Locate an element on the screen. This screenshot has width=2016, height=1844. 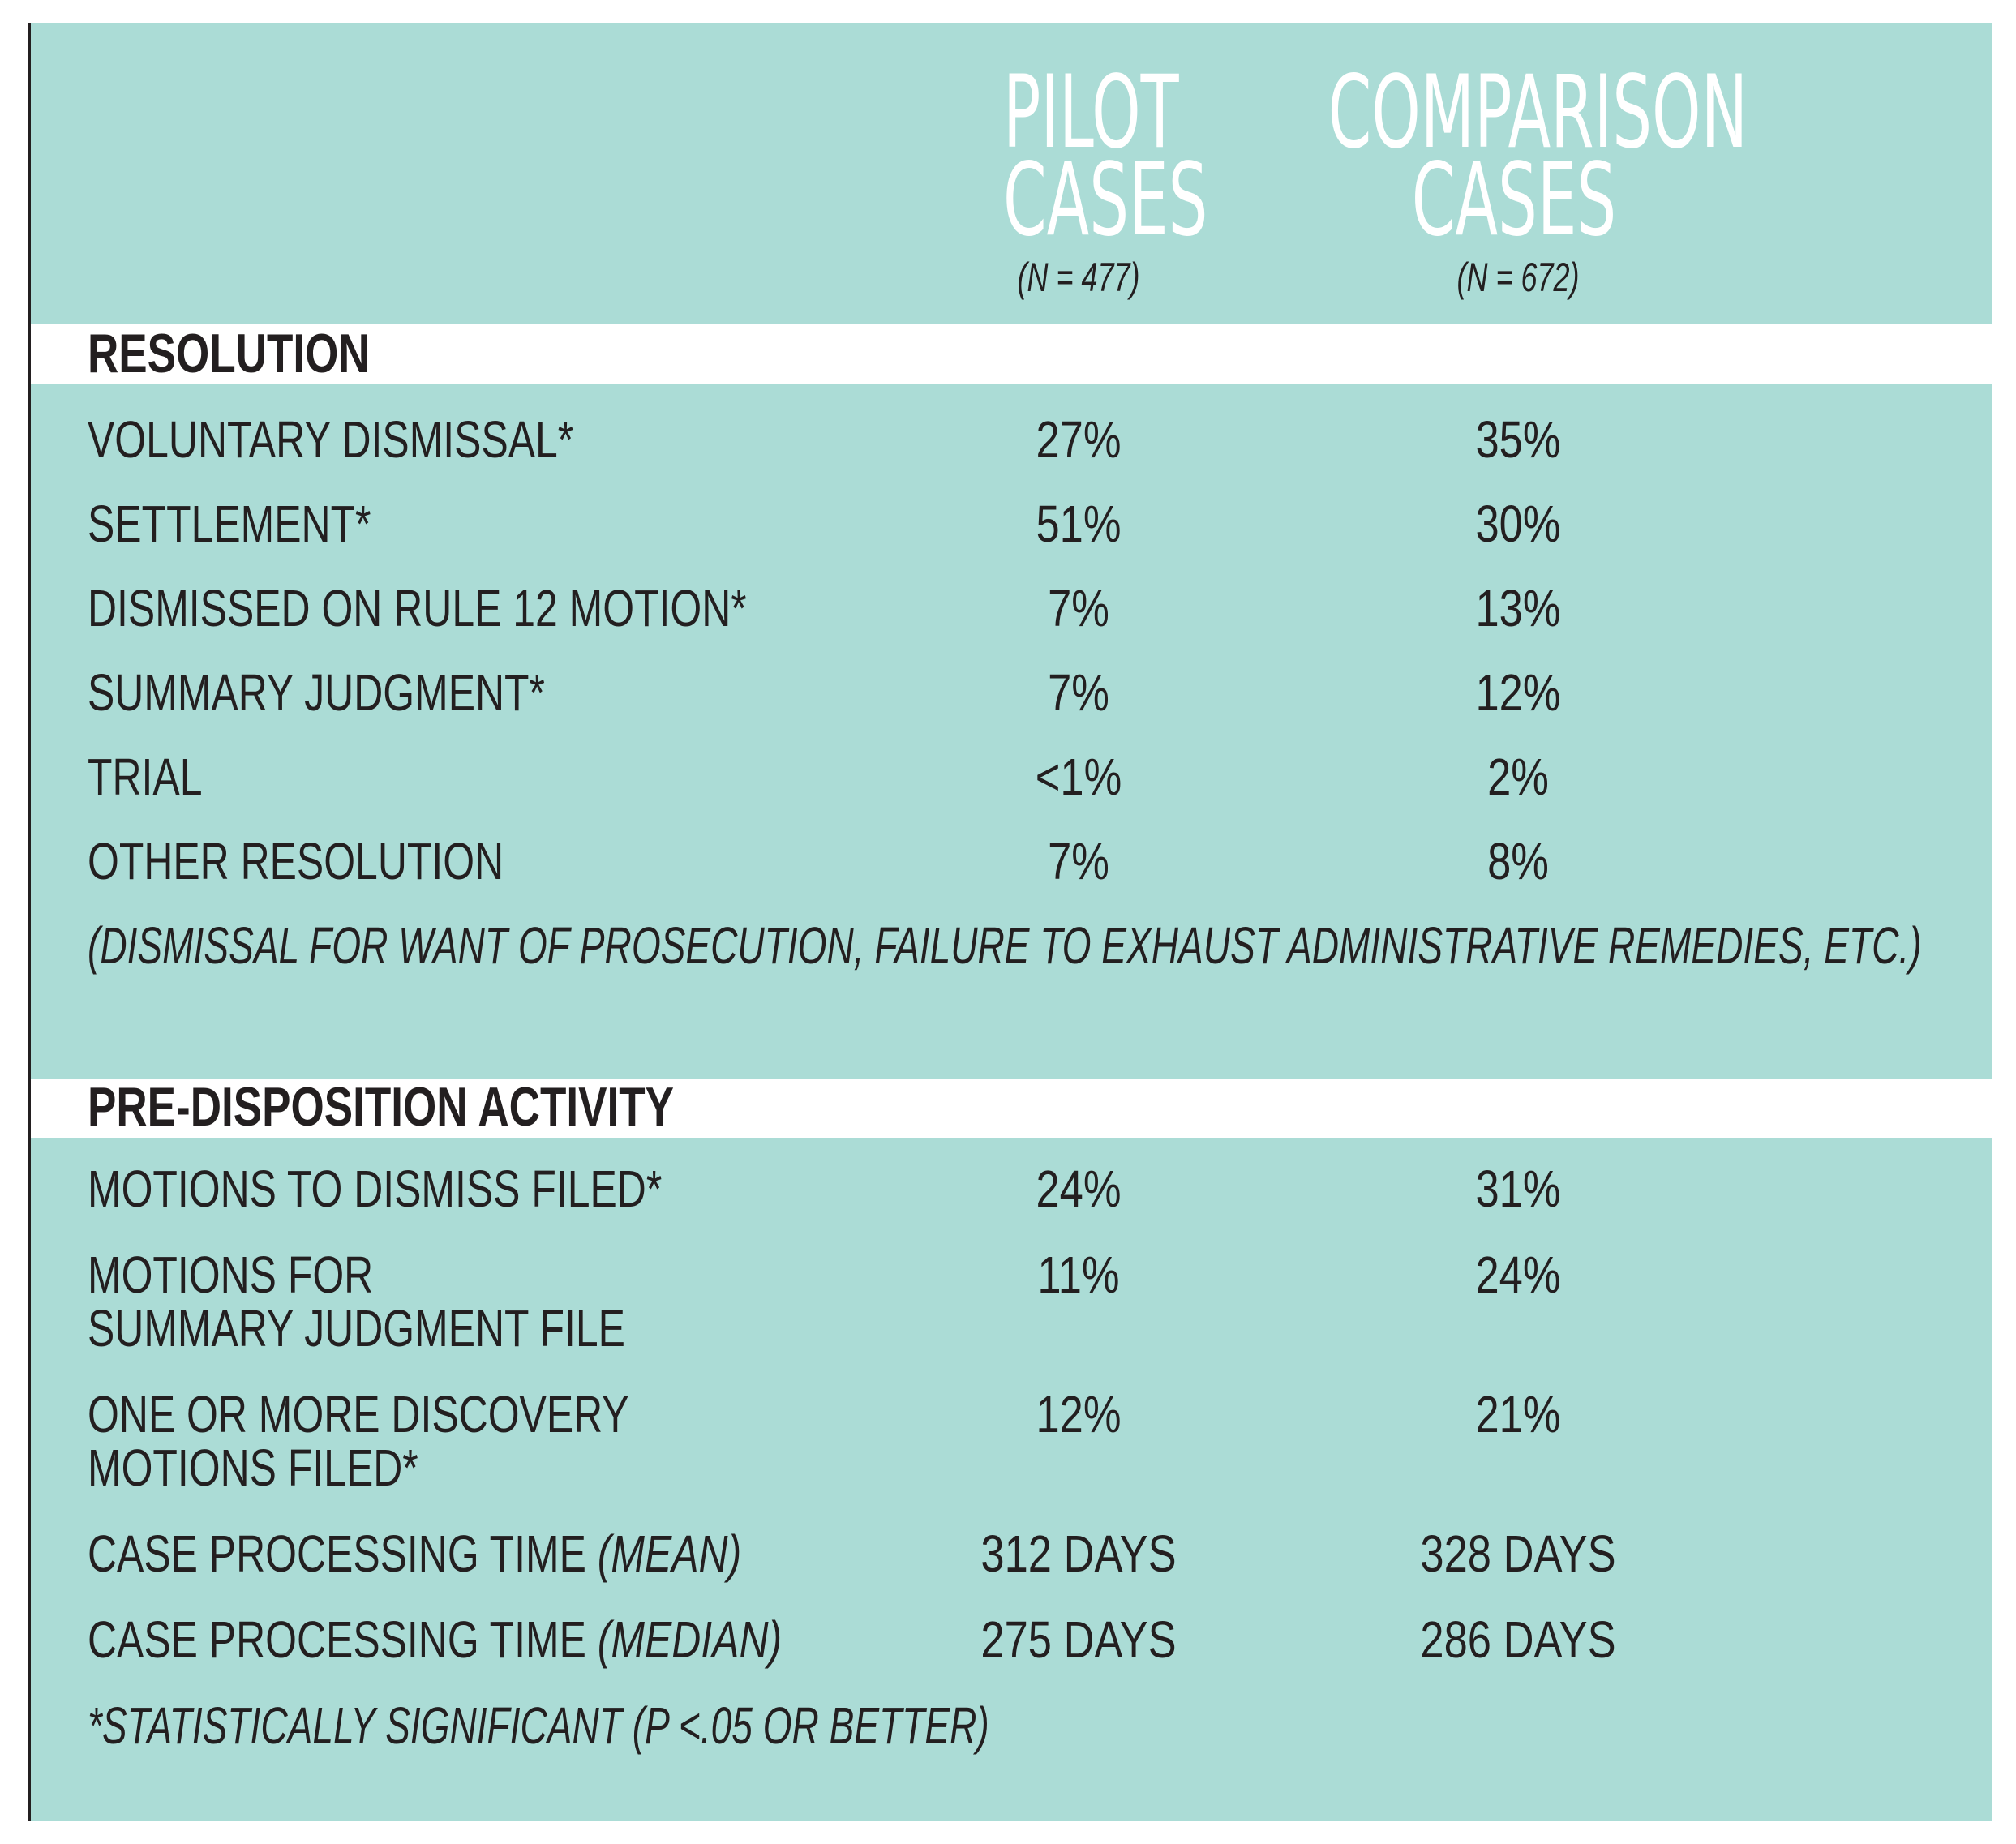
row-label-line2: SUMMARY JUDGMENT FILE is located at coordinates (356, 1328).